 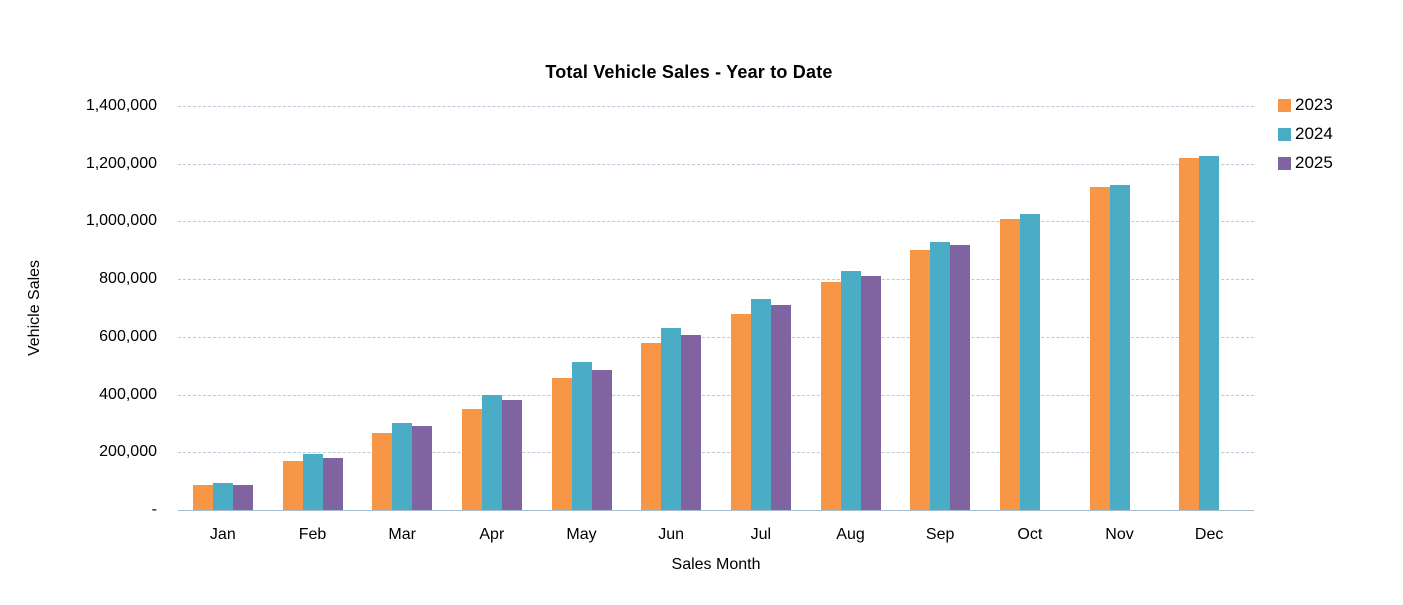 What do you see at coordinates (128, 336) in the screenshot?
I see `ytick-label-600000: 600,000` at bounding box center [128, 336].